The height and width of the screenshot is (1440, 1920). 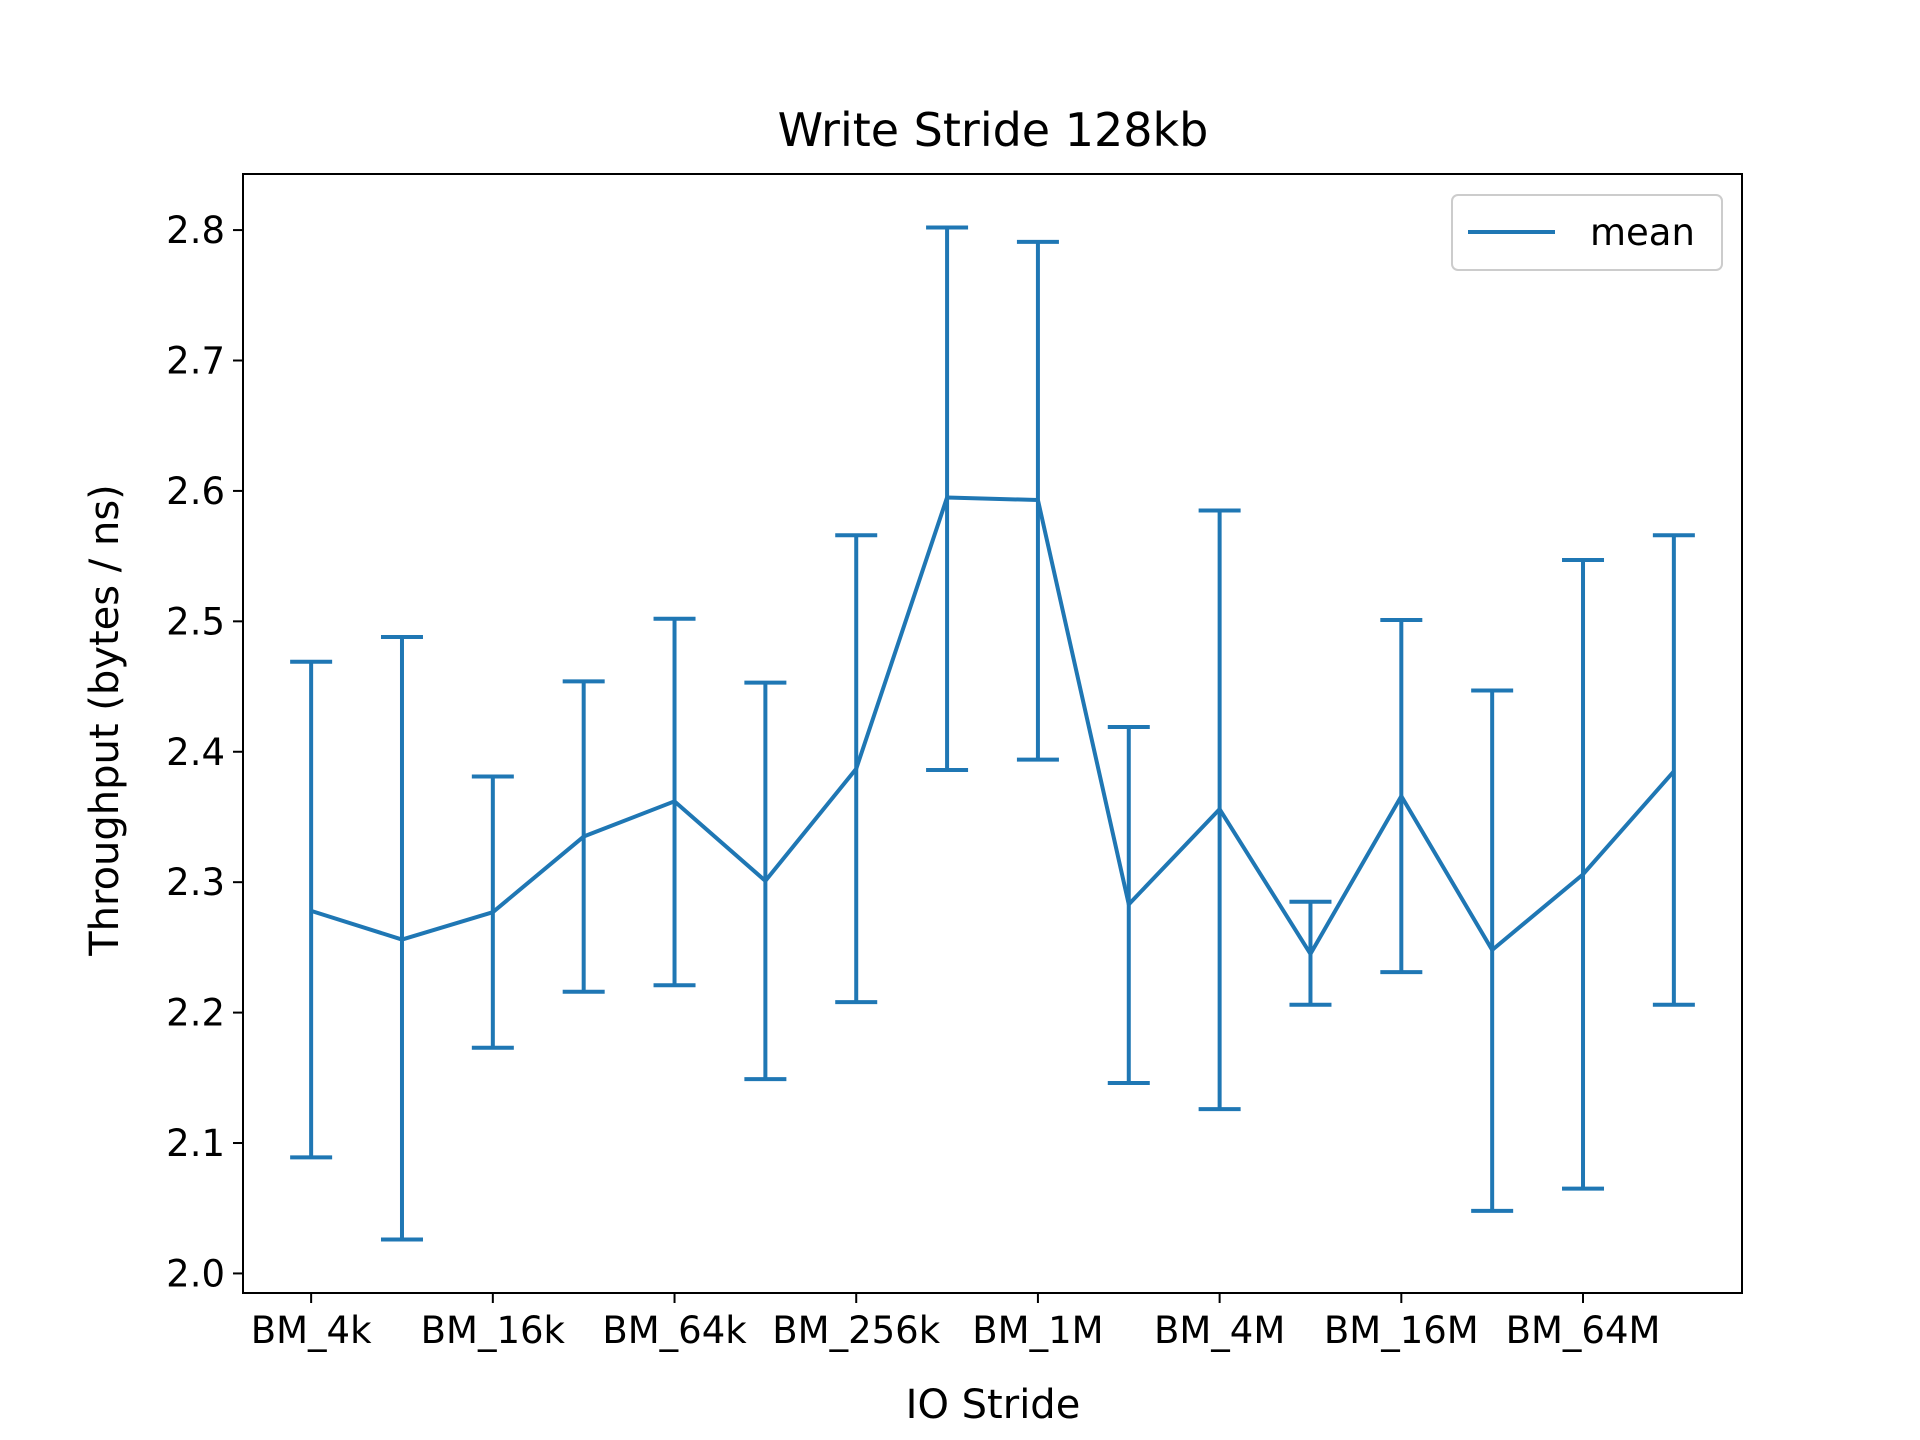 What do you see at coordinates (195, 1013) in the screenshot?
I see `y-tick-label: 2.2` at bounding box center [195, 1013].